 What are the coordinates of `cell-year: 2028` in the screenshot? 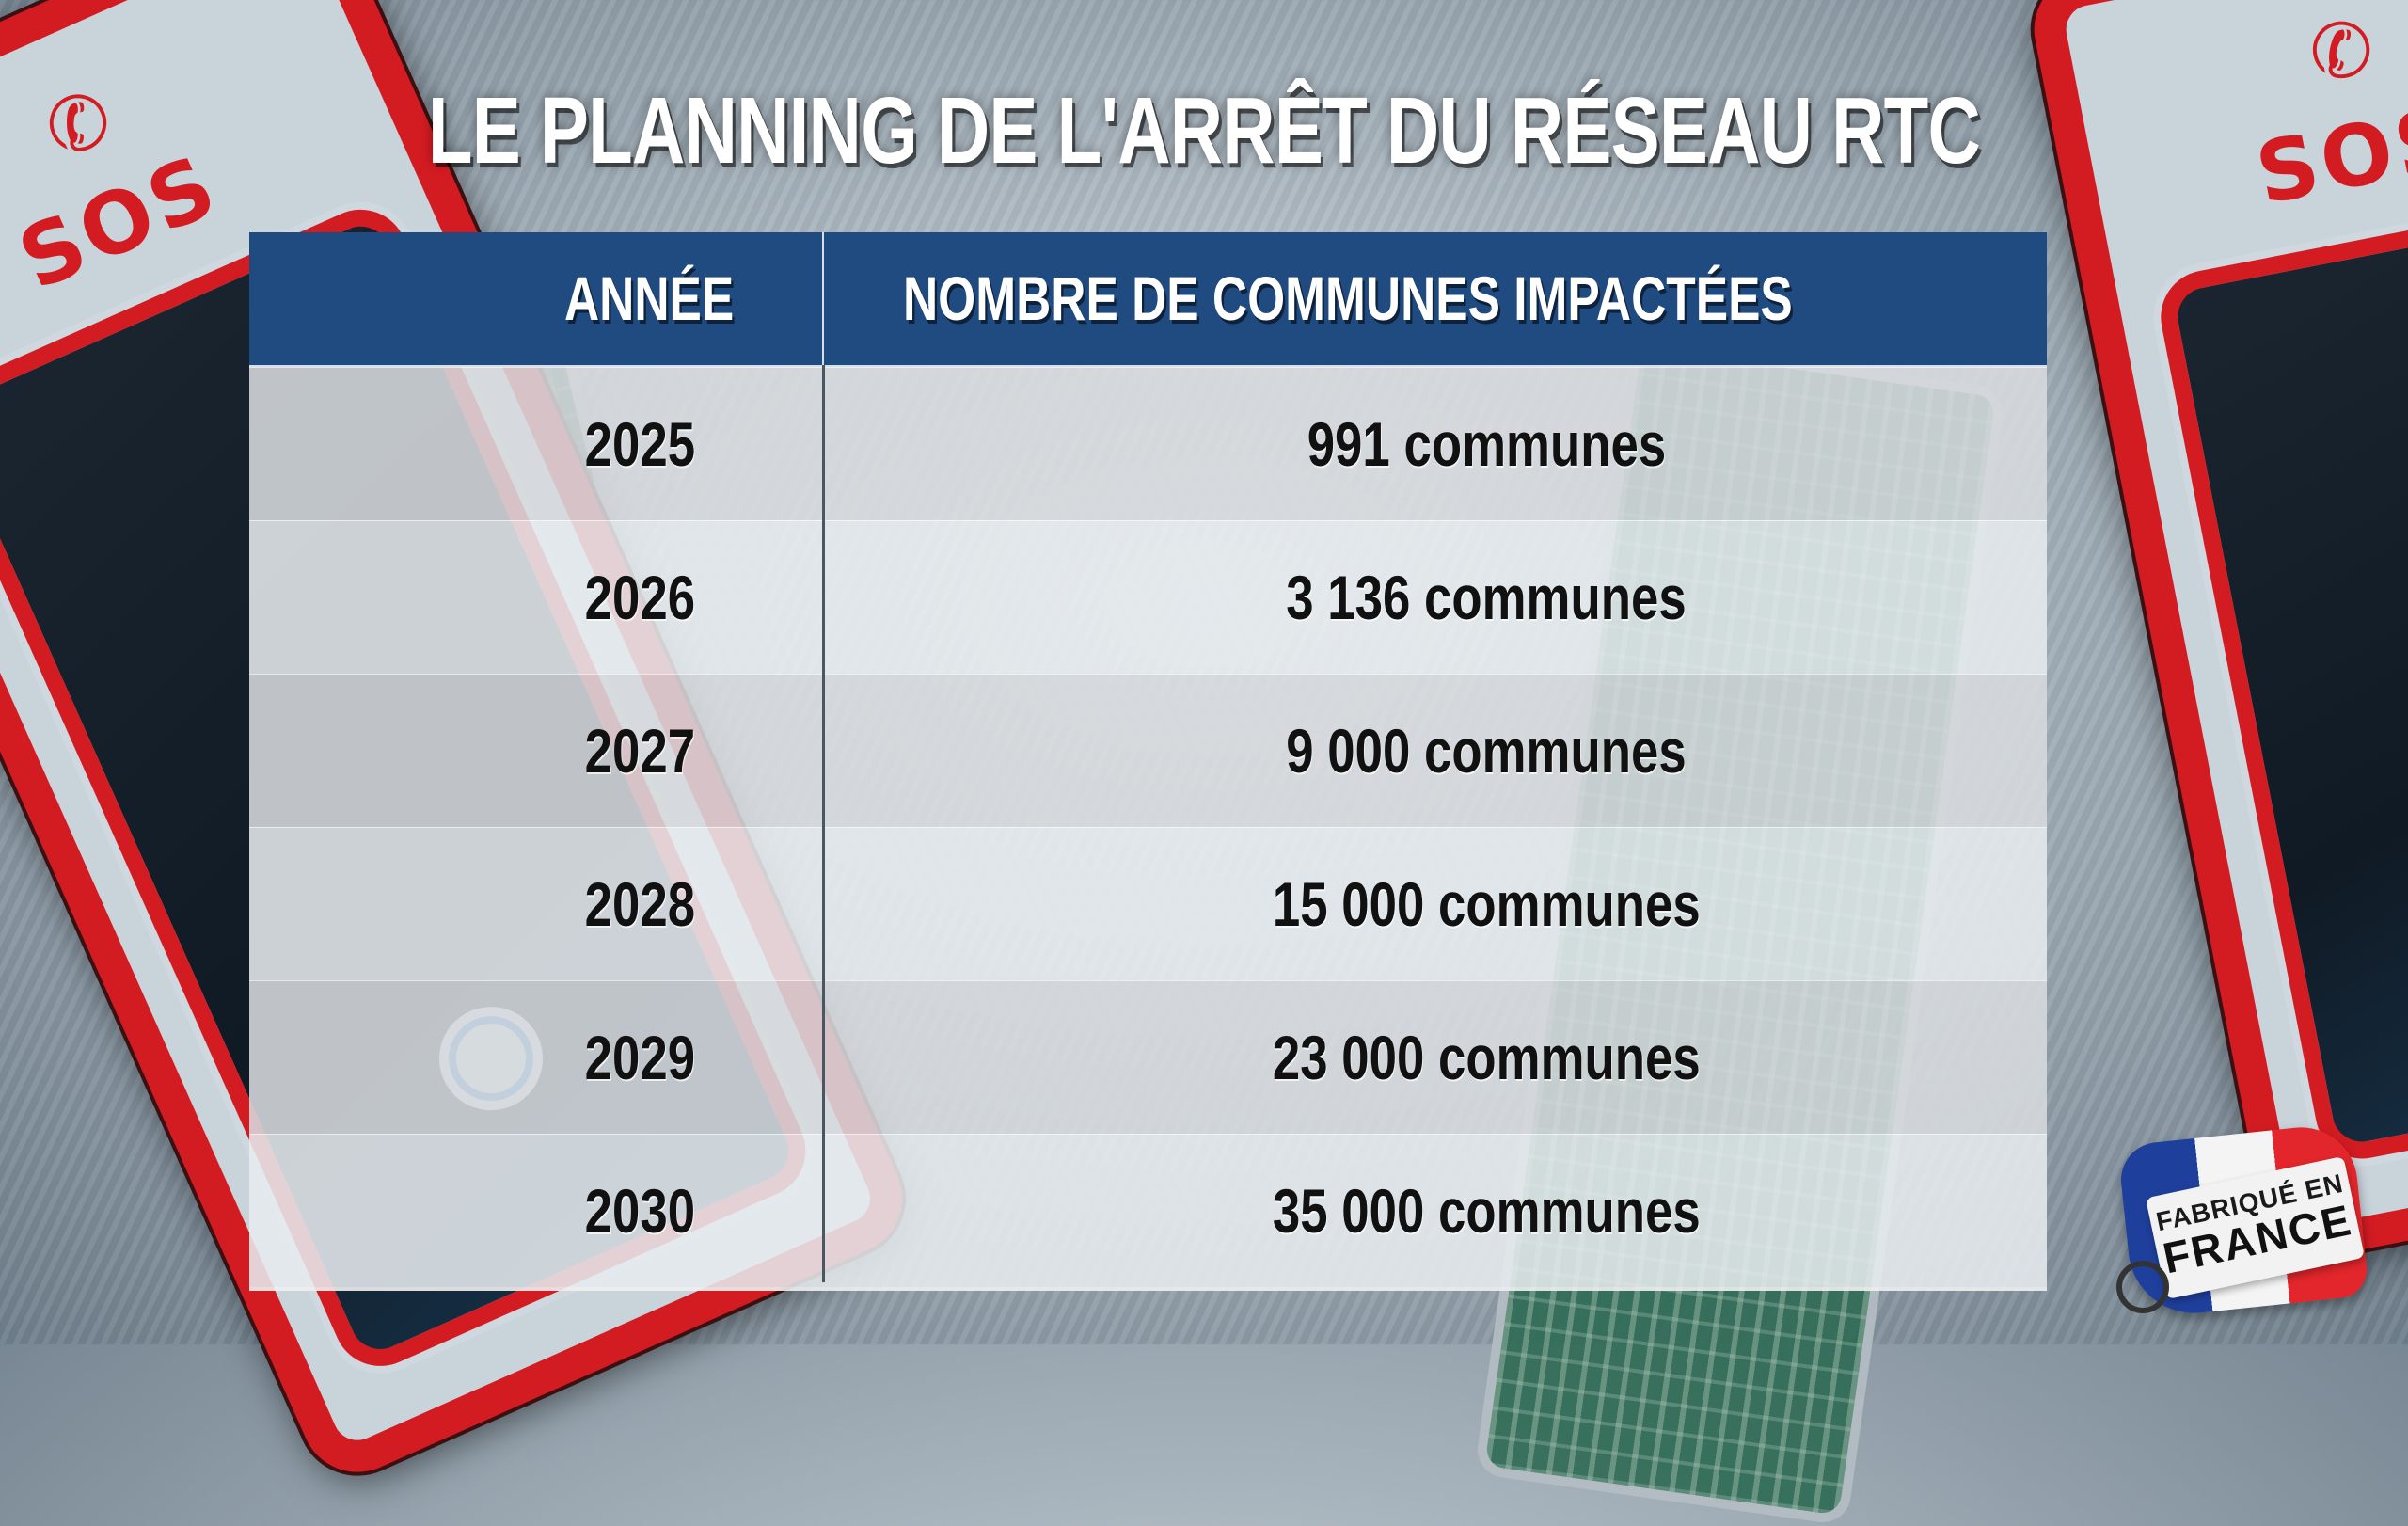 It's located at (640, 904).